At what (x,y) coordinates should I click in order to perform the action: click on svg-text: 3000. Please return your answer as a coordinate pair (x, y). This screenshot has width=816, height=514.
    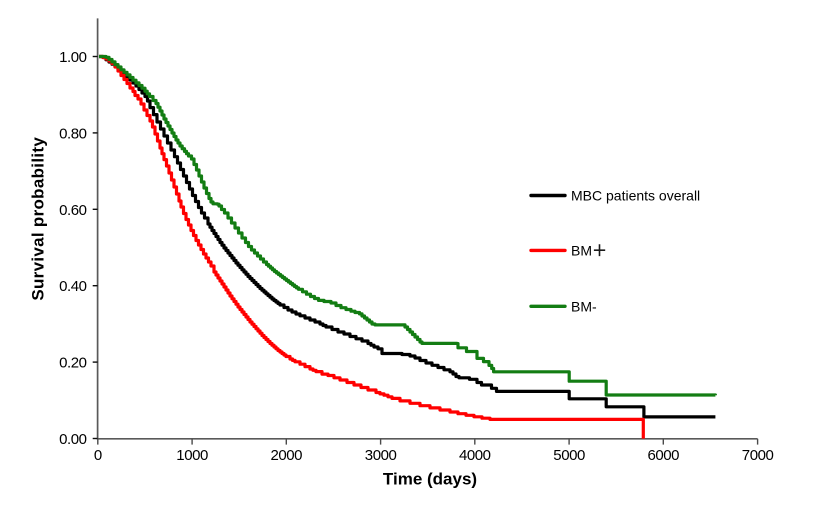
    Looking at the image, I should click on (381, 455).